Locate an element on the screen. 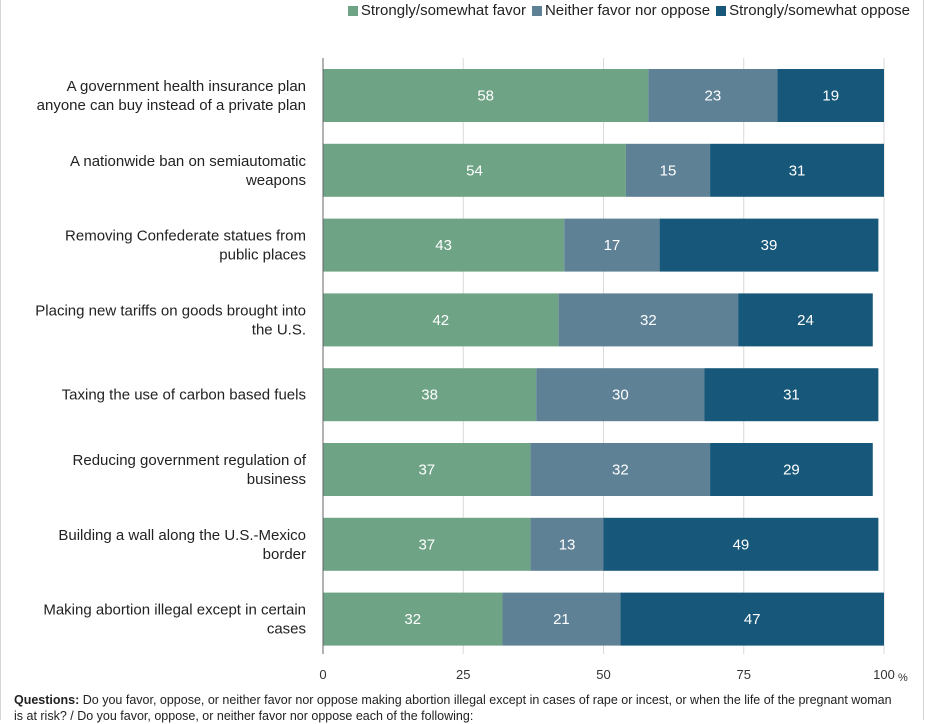 The height and width of the screenshot is (724, 926). legend-swatch-neither is located at coordinates (536, 10).